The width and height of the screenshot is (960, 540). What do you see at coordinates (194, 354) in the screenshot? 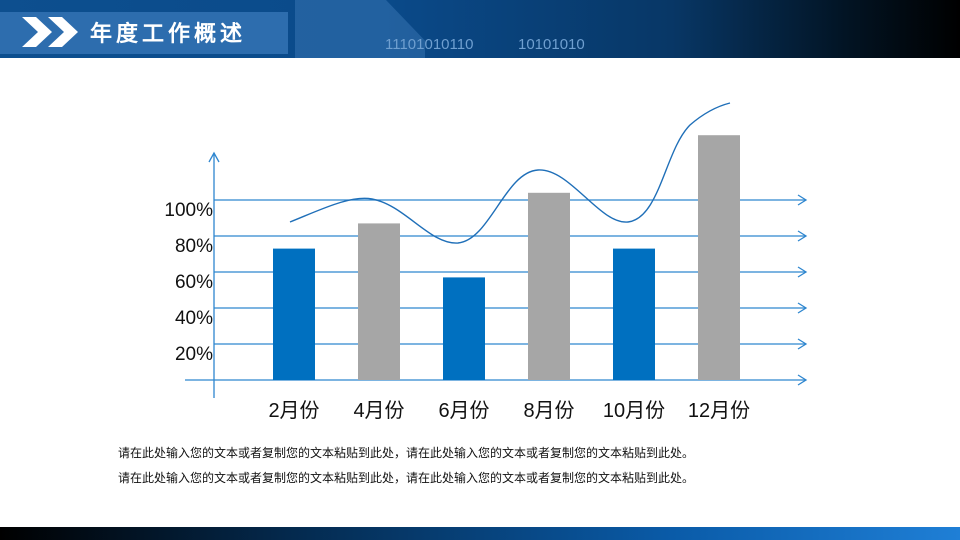
I see `y-tick-label: 20%` at bounding box center [194, 354].